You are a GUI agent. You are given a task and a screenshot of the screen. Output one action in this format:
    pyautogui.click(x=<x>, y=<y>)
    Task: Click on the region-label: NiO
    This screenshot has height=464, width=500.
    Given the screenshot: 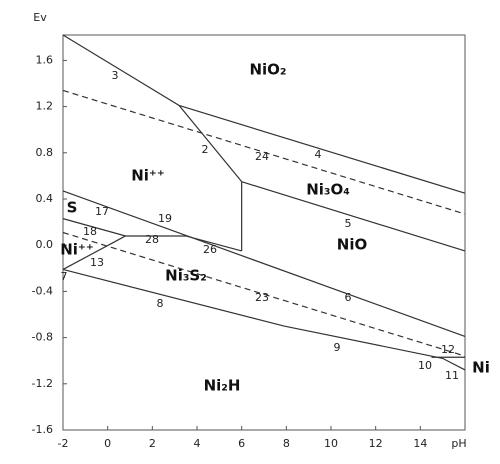 What is the action you would take?
    pyautogui.click(x=352, y=245)
    